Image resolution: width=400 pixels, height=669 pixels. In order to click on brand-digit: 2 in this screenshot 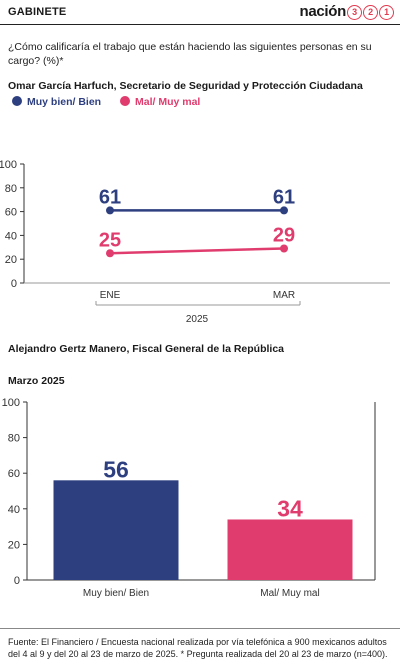, I will do `click(370, 12)`.